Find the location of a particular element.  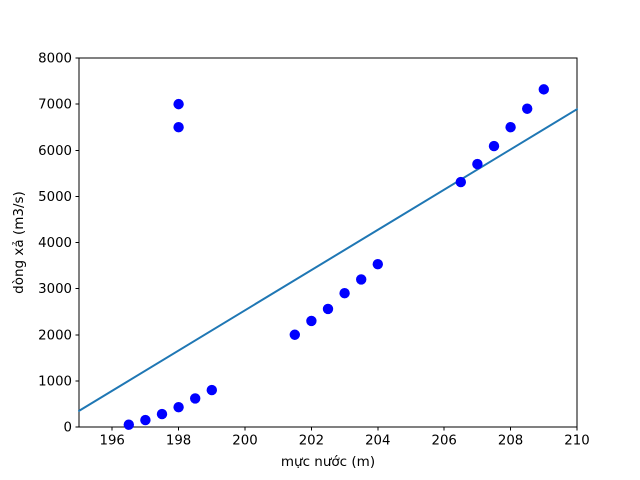

y-tick-label: 1000 is located at coordinates (55, 381).